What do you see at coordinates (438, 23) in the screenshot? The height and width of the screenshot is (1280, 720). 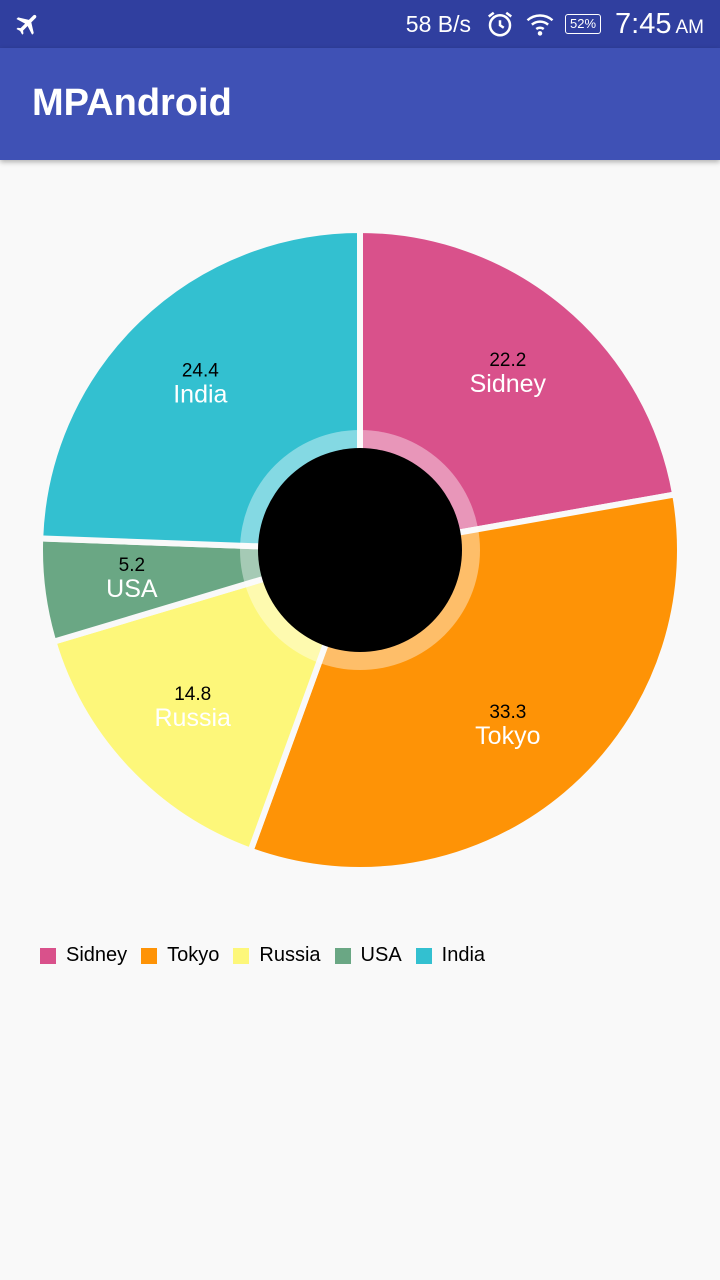 I see `network-speed: 58 B/s` at bounding box center [438, 23].